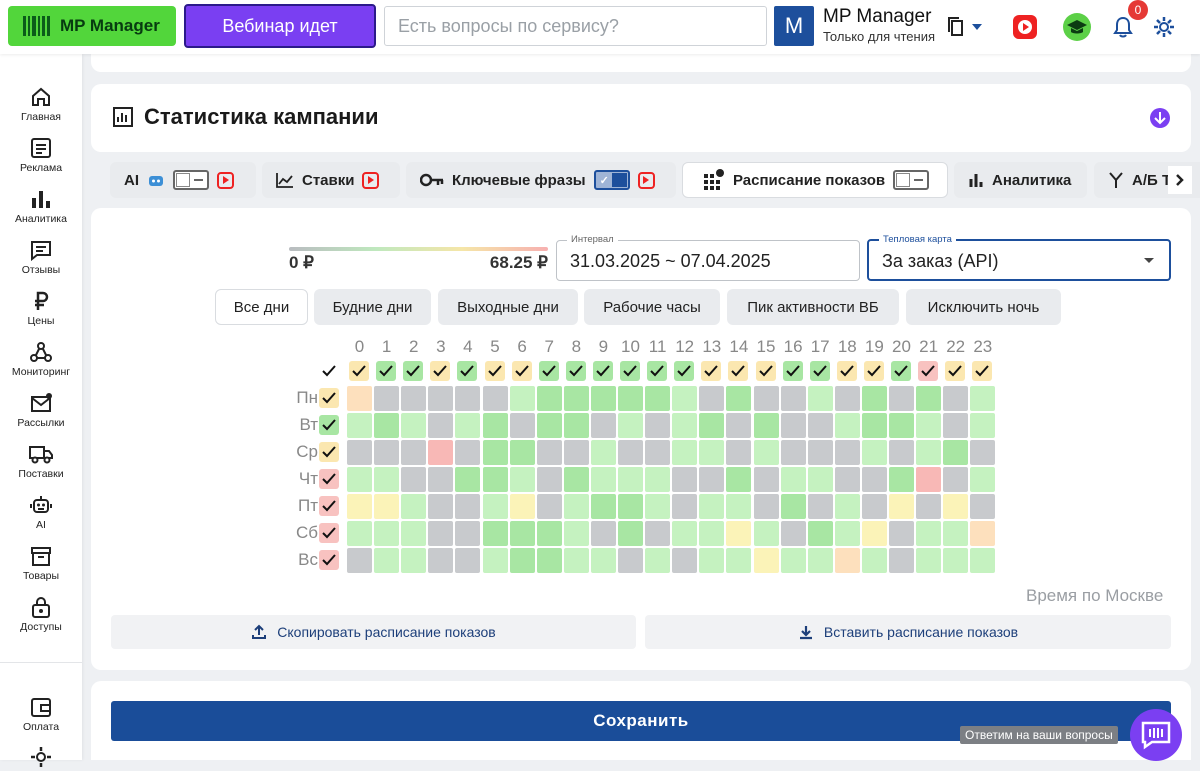 This screenshot has width=1200, height=771. I want to click on filter-peak-wb-button: Пик активности ВБ, so click(813, 307).